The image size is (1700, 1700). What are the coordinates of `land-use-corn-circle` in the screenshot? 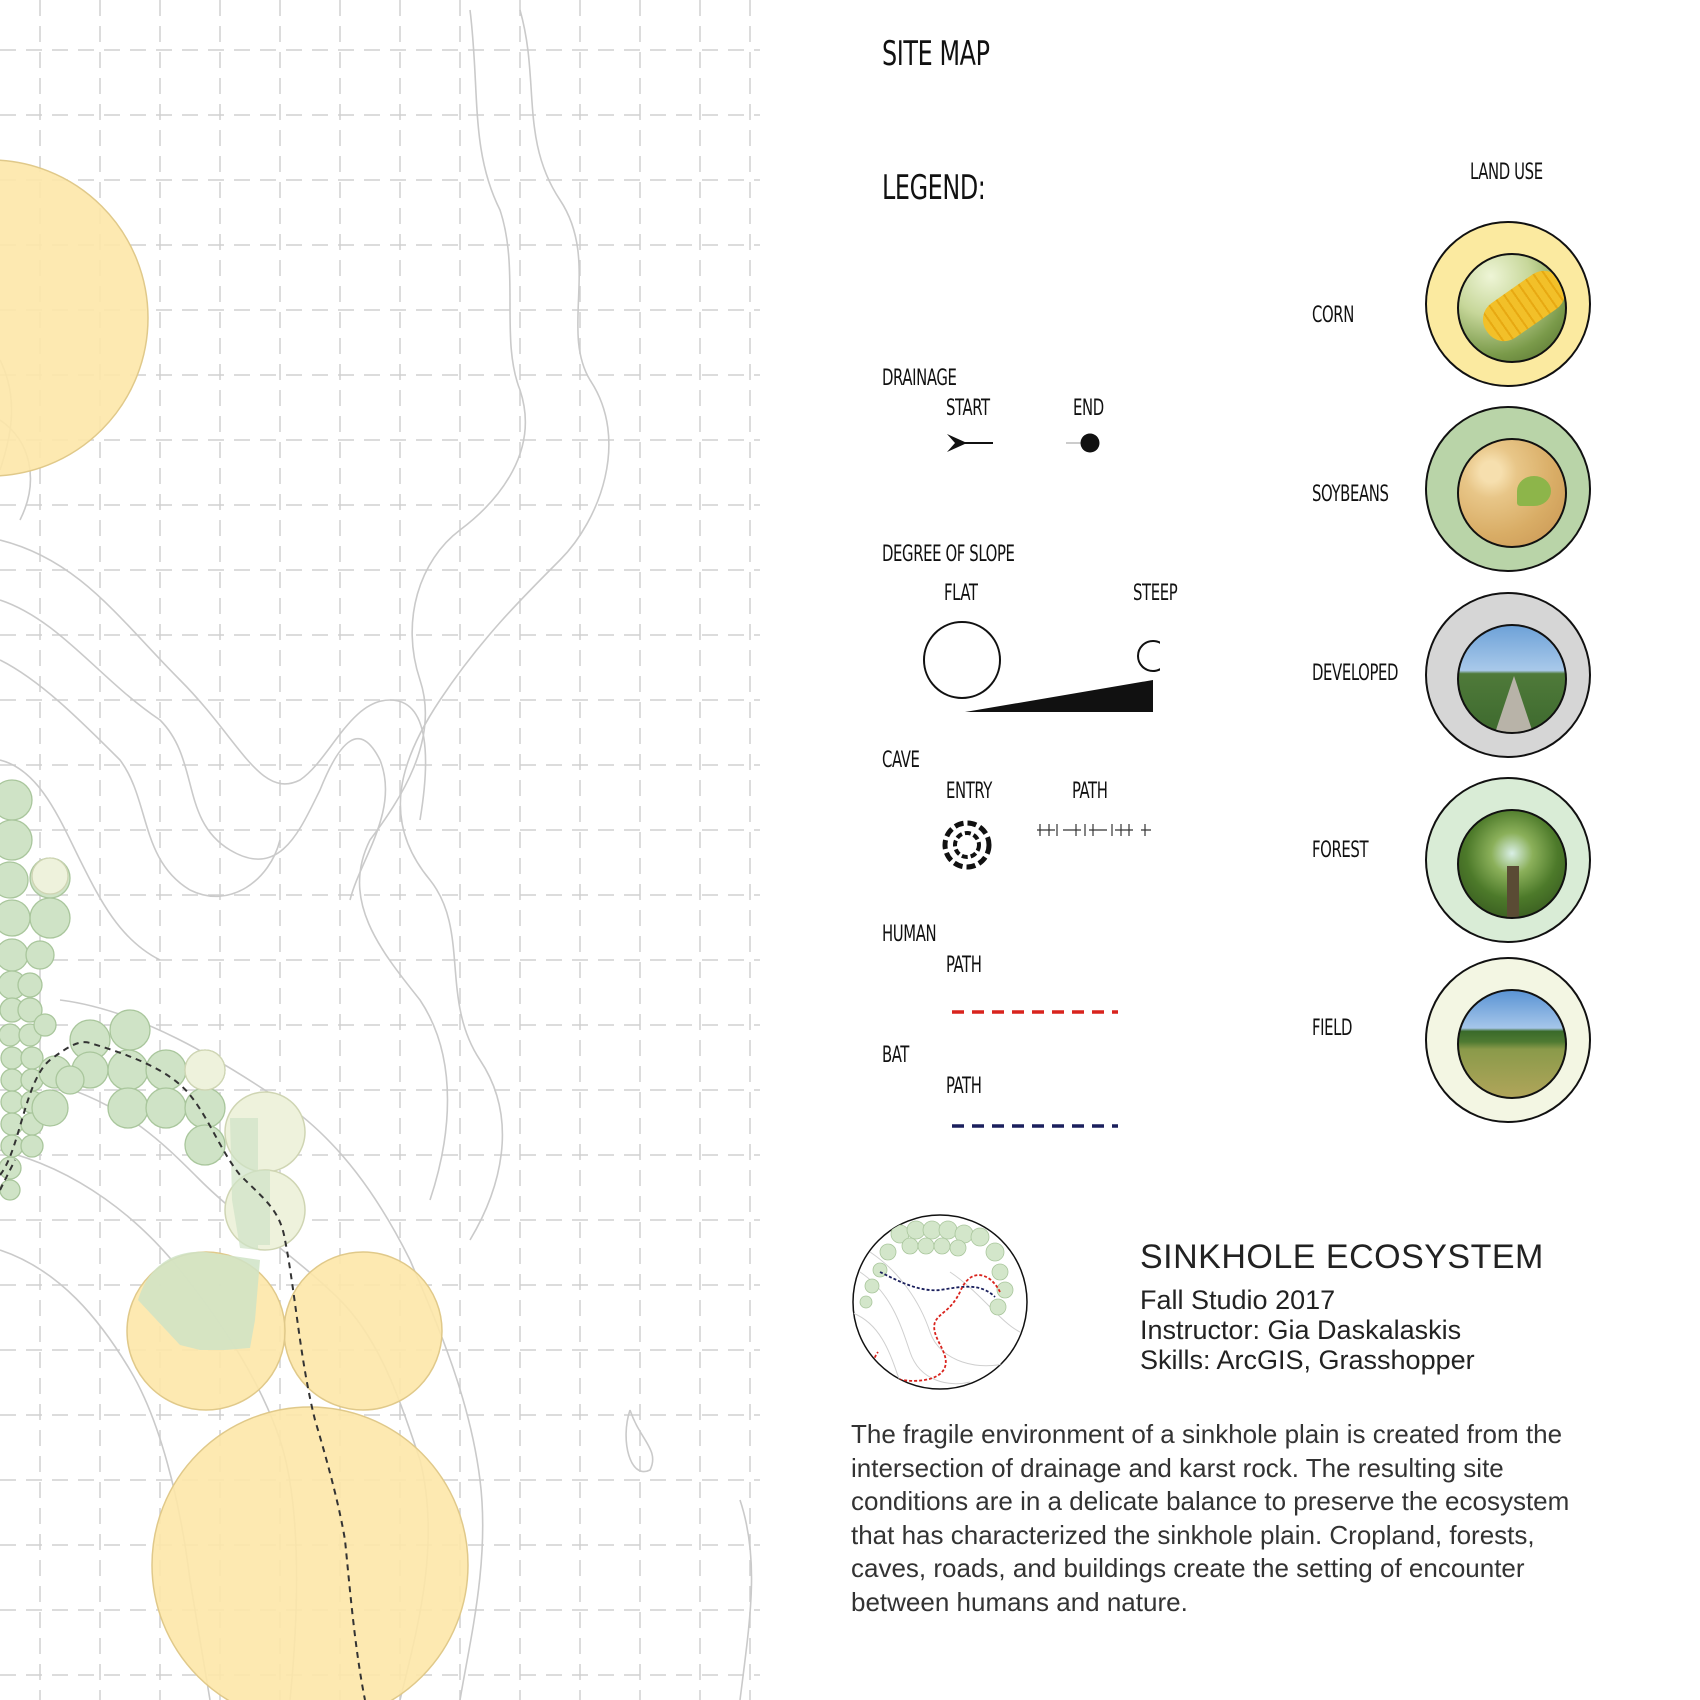 It's located at (1508, 304).